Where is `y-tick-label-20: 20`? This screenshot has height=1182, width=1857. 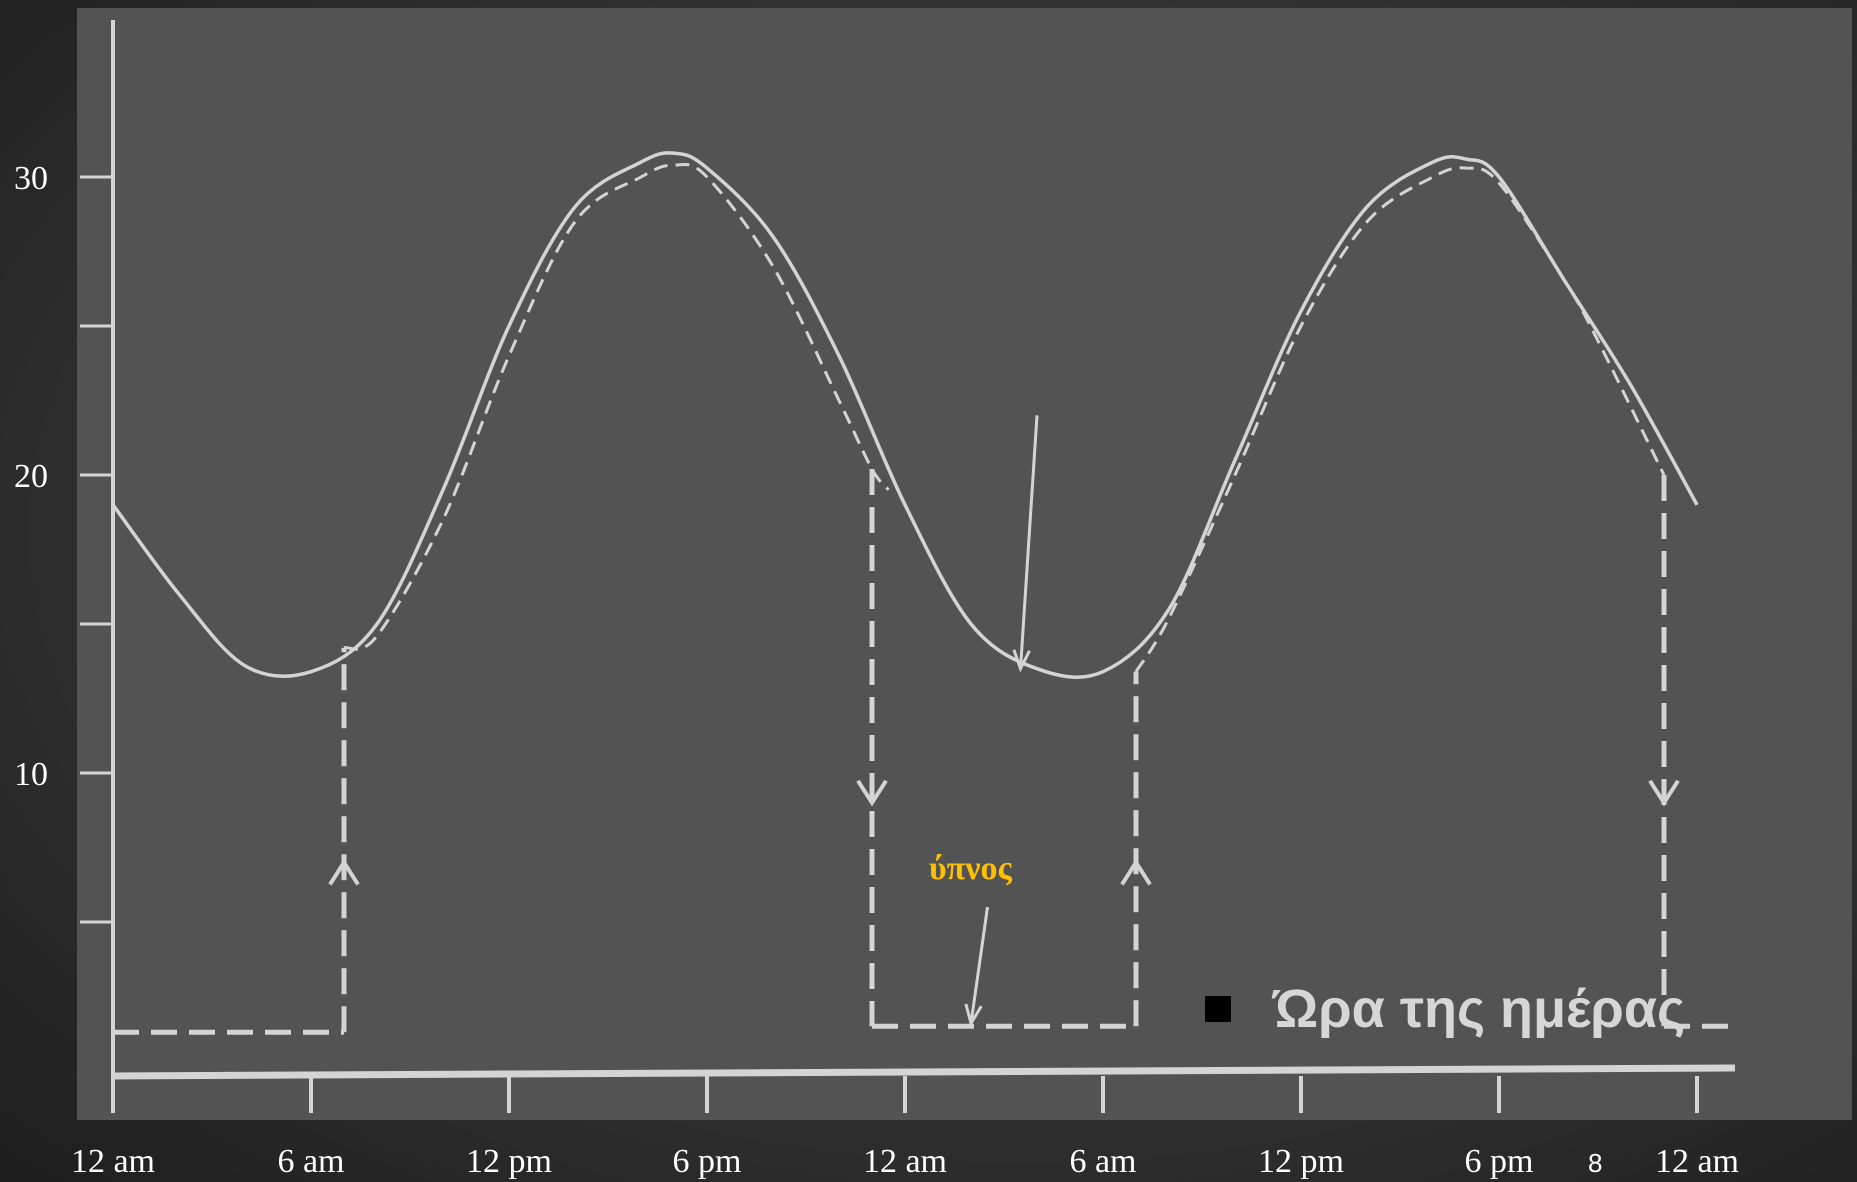 y-tick-label-20: 20 is located at coordinates (31, 476).